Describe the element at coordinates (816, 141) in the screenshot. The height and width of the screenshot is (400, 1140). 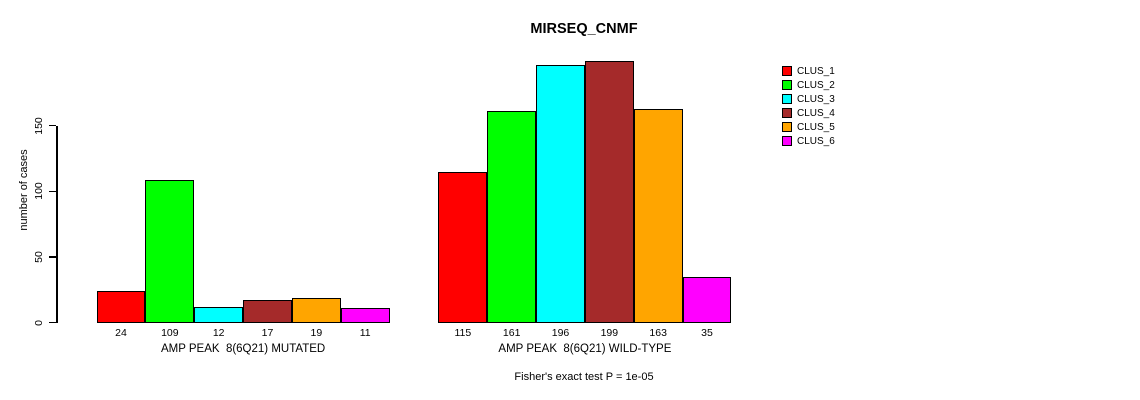
I see `legend-label: CLUS_6` at that location.